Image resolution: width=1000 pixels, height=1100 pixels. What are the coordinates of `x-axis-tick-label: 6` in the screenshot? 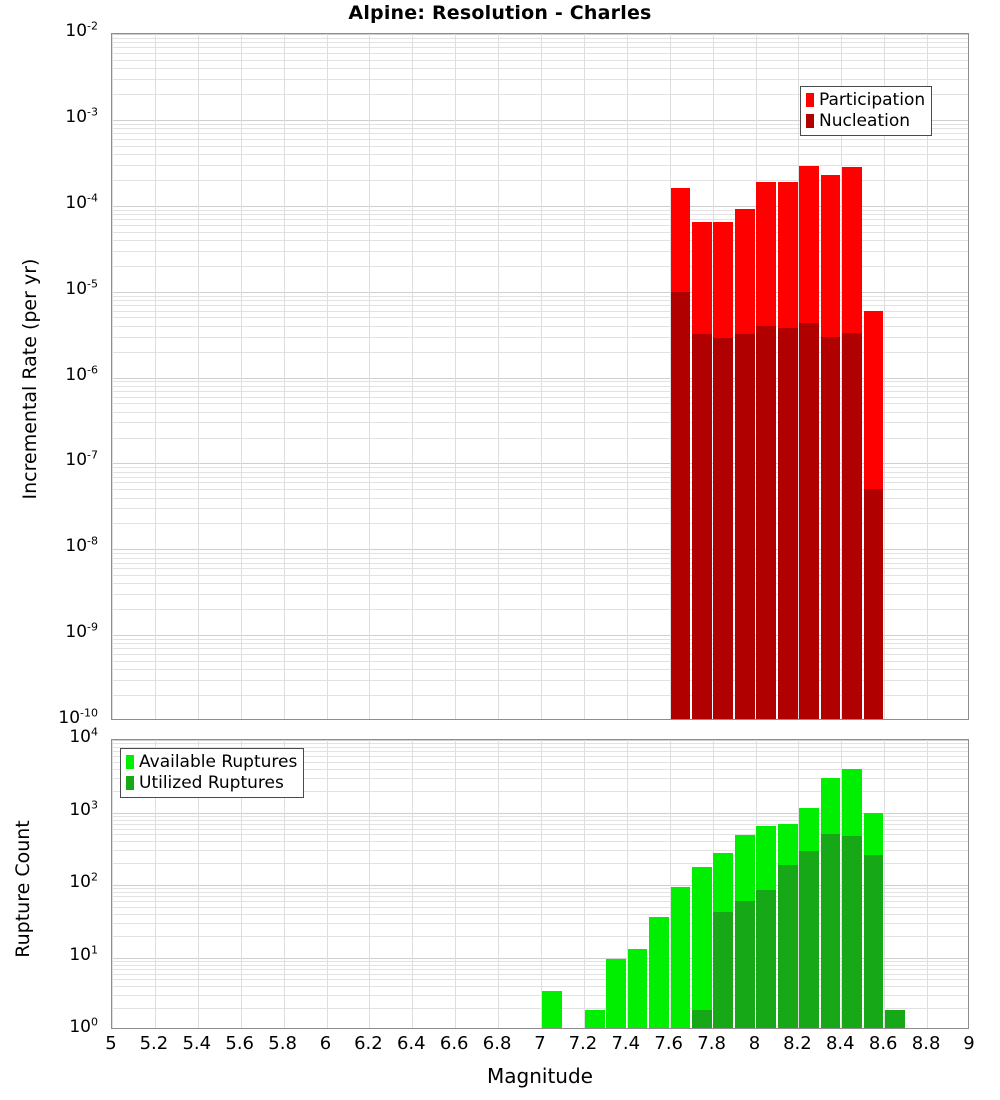 It's located at (325, 1043).